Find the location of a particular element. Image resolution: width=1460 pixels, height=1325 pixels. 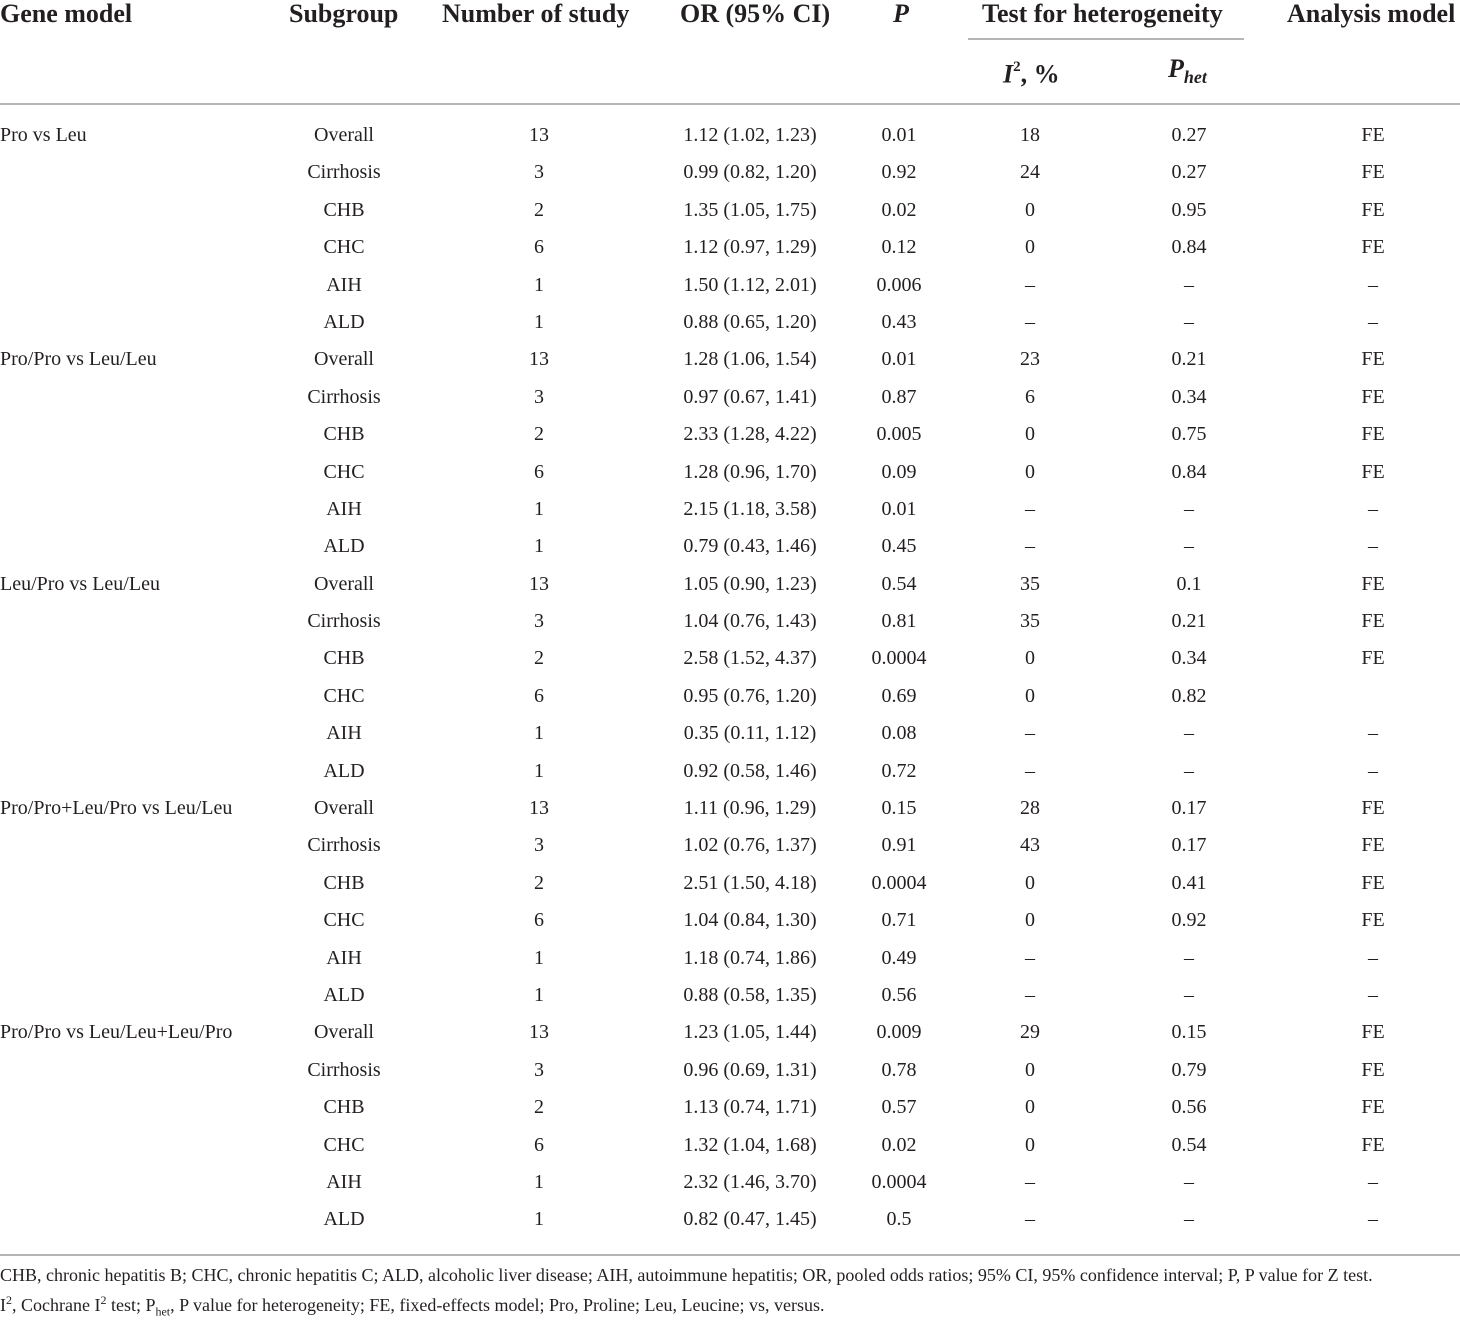

cell-i2: 18 is located at coordinates (1030, 135).